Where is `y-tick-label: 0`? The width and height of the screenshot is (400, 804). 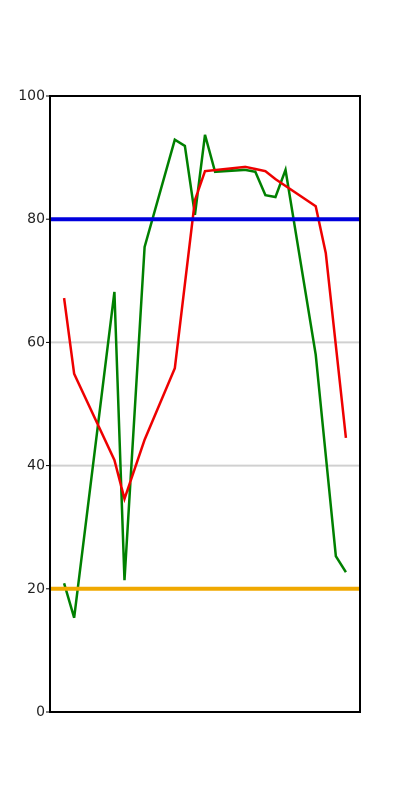 y-tick-label: 0 is located at coordinates (40, 712).